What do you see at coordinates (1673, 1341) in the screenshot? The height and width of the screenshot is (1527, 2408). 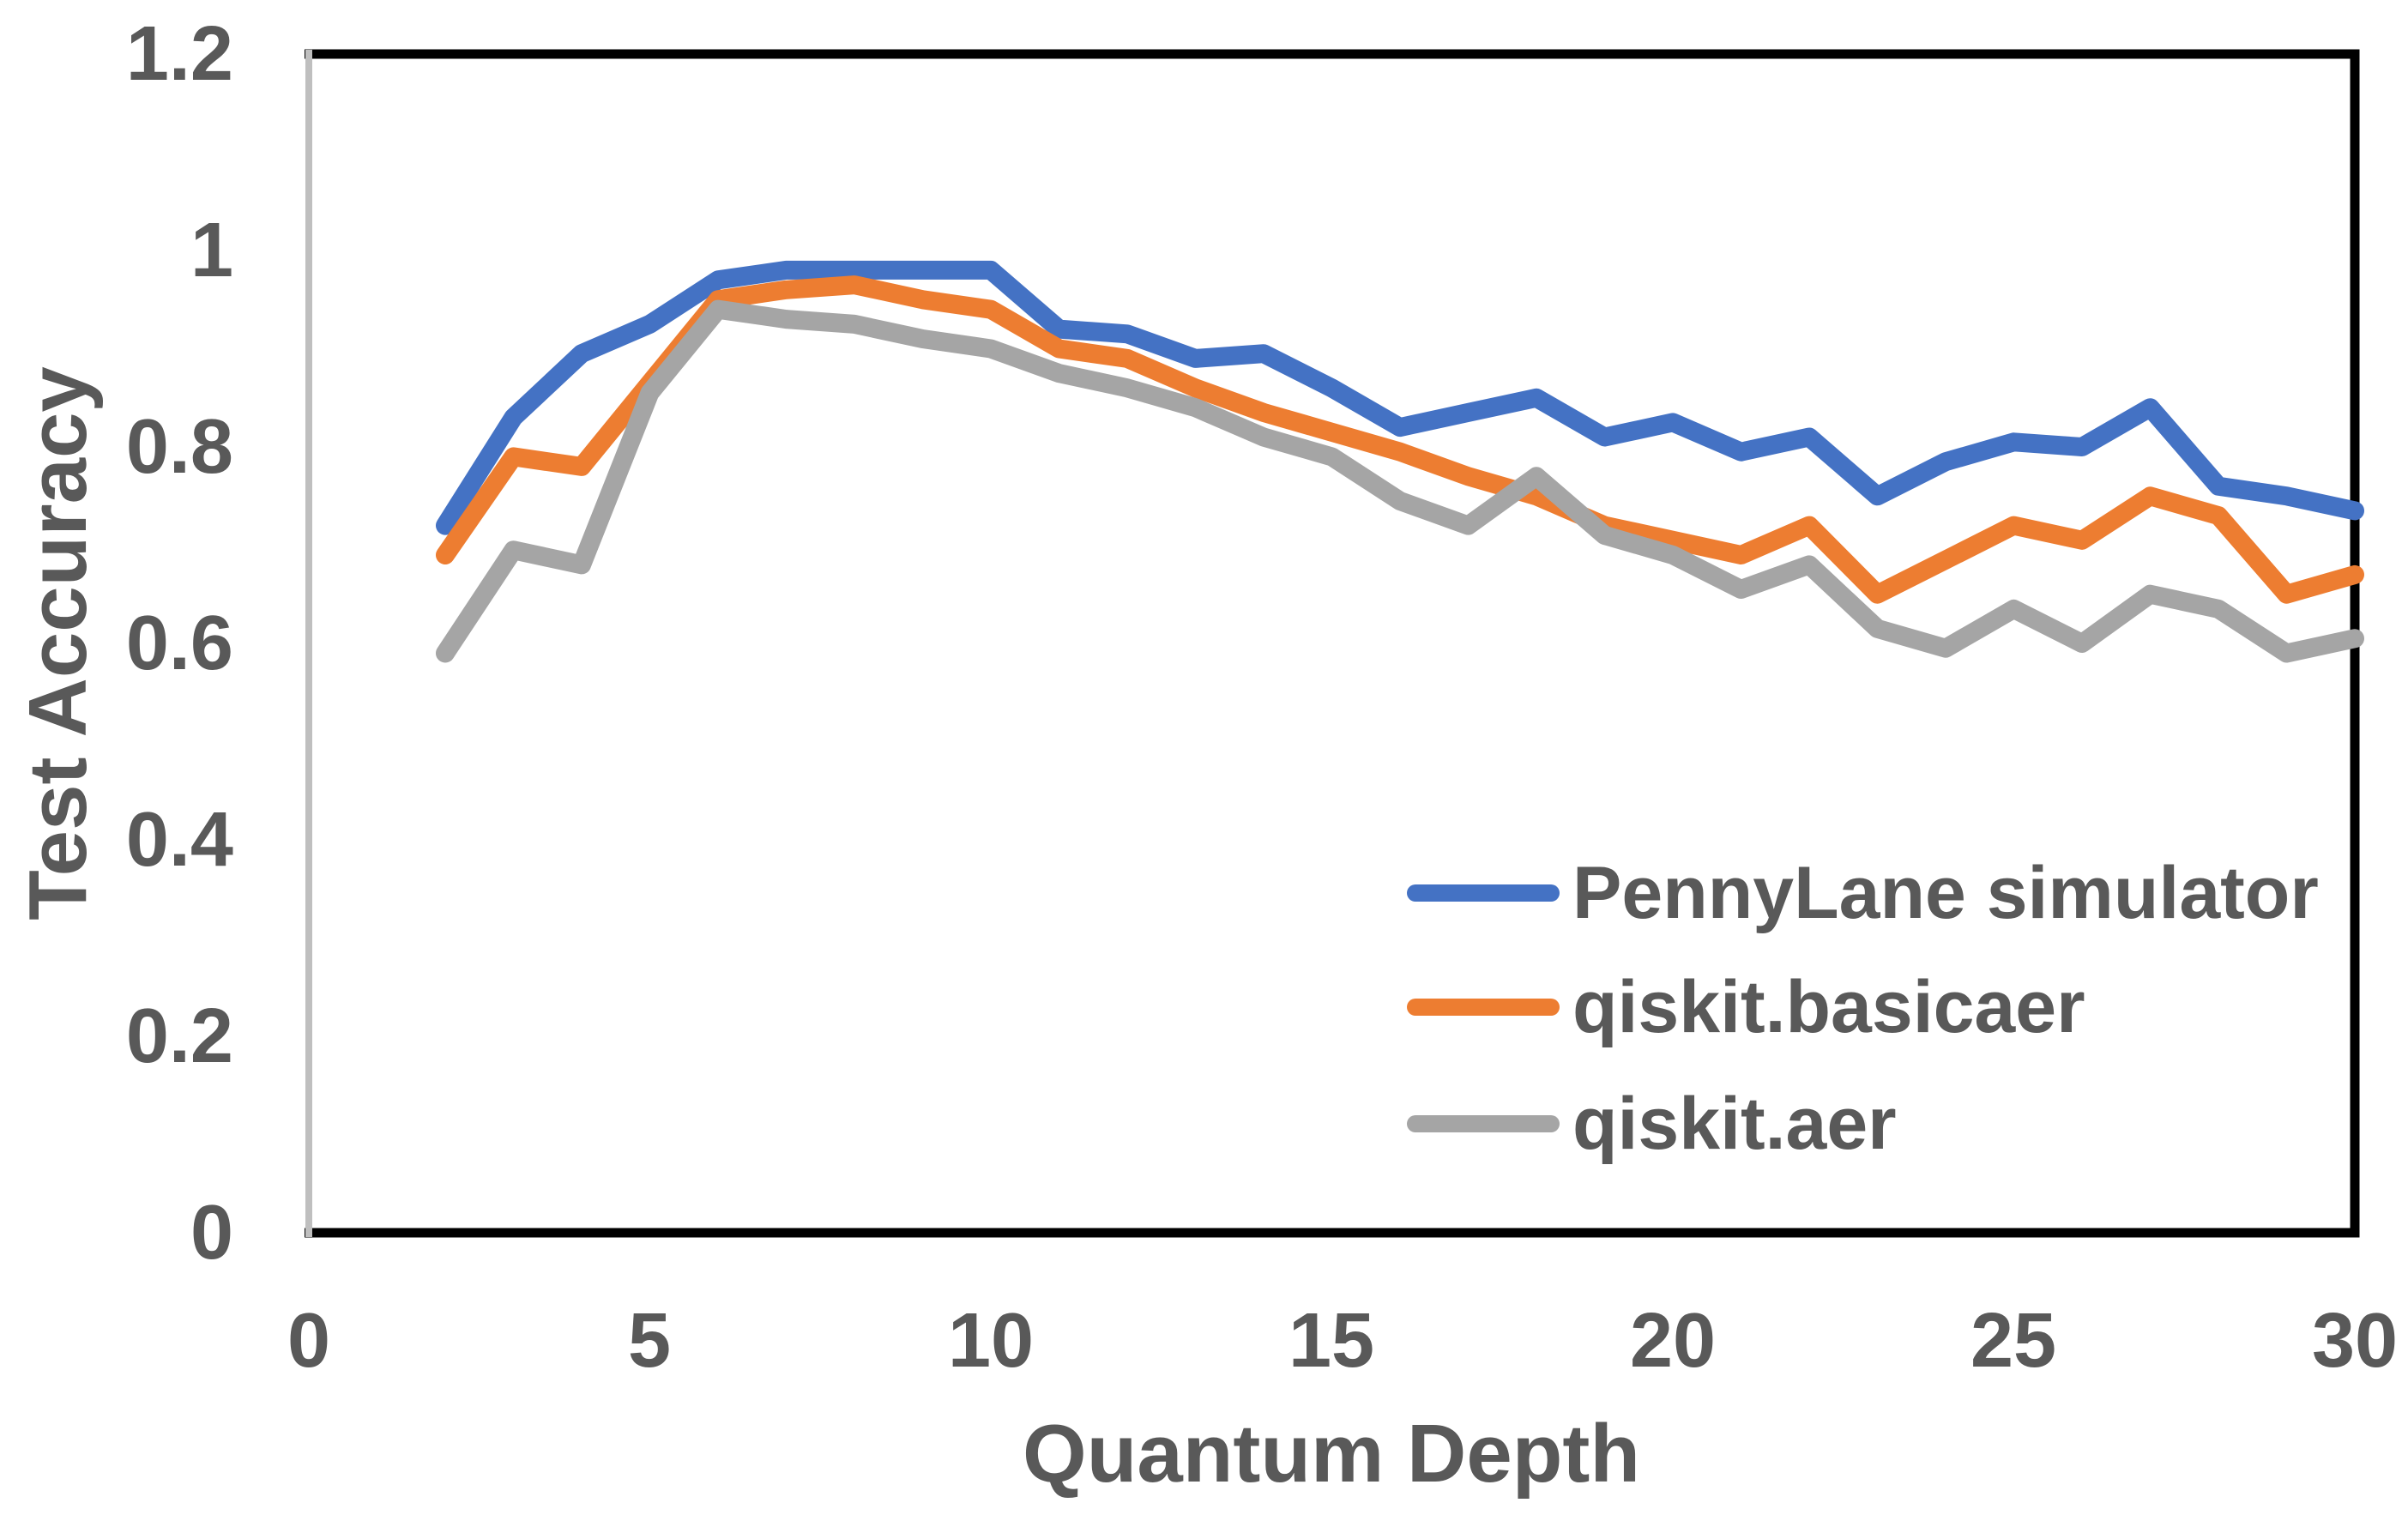 I see `x-tick-label: 20` at bounding box center [1673, 1341].